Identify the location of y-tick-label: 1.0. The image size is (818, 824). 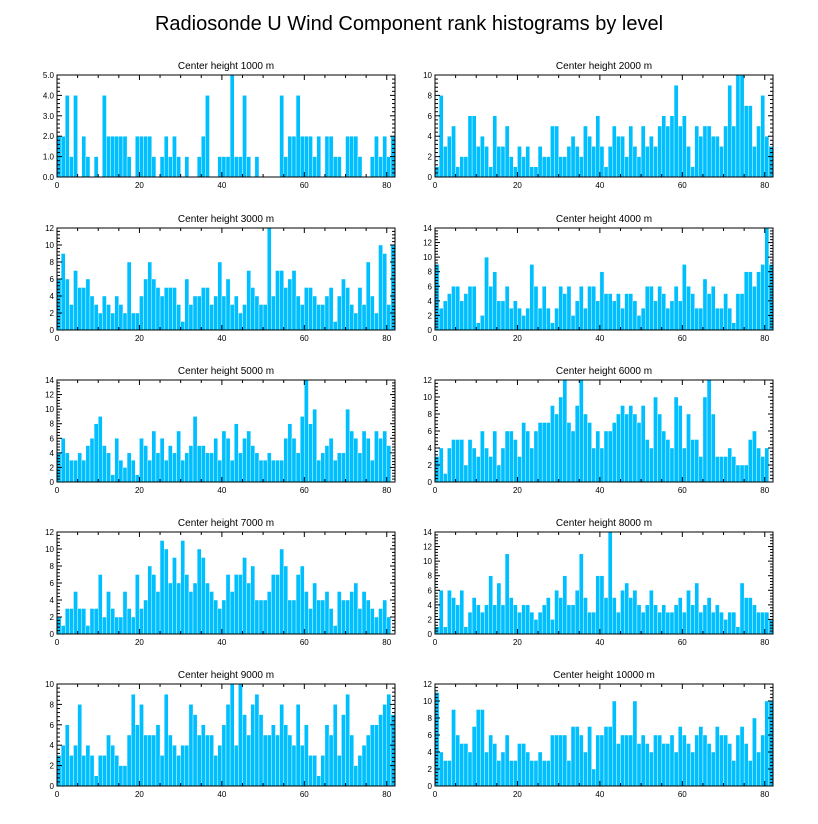
(49, 157).